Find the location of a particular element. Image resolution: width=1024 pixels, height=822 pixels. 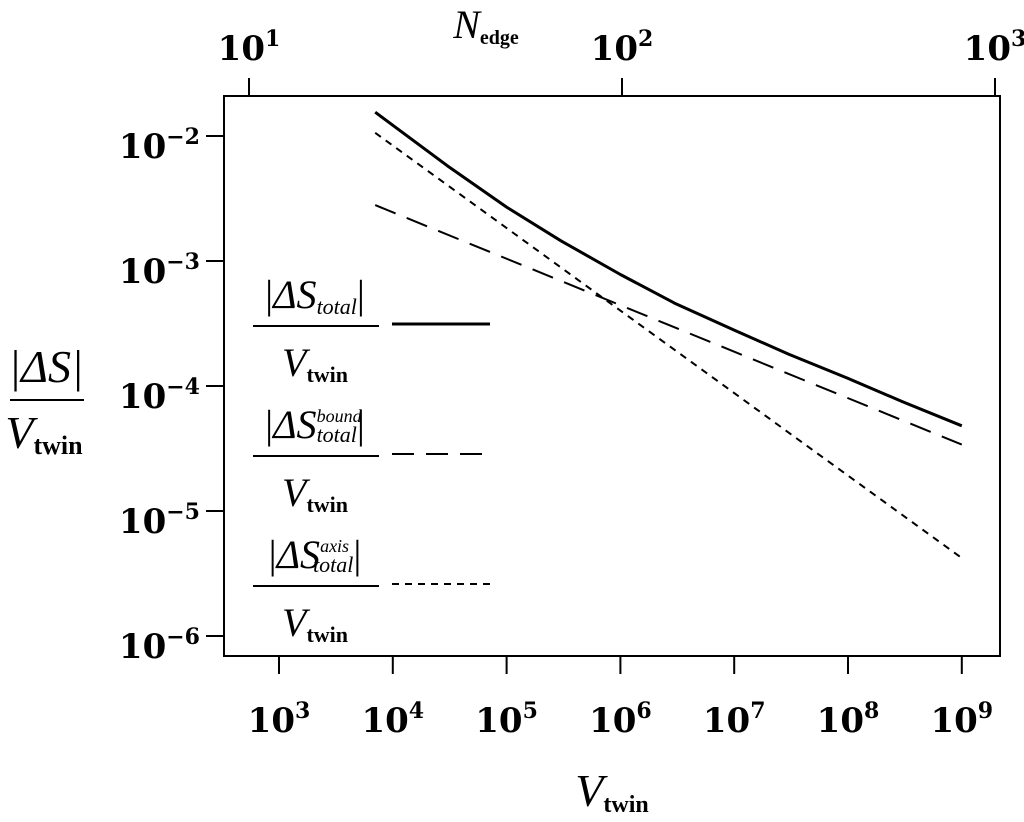

y-axis-title-denominator: Vtwin is located at coordinates (44, 433).